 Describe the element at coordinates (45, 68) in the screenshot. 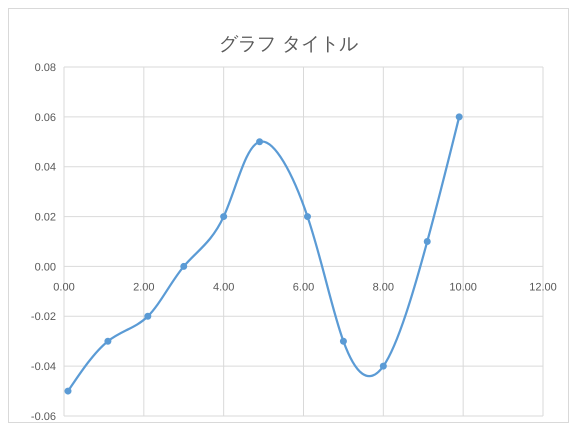

I see `y-tick-label: 0.08` at that location.